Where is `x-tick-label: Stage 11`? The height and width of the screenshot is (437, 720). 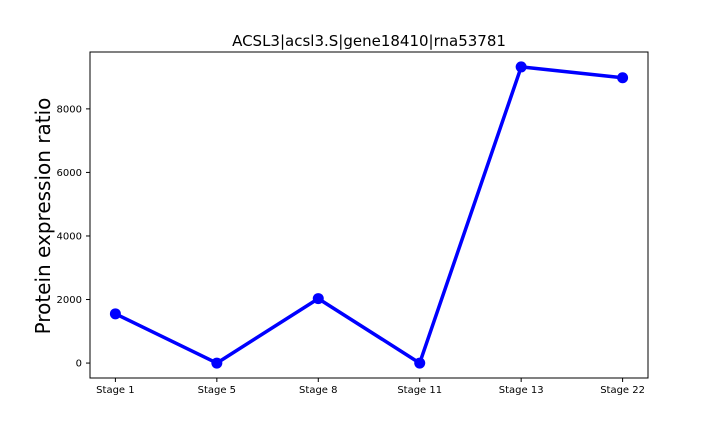 x-tick-label: Stage 11 is located at coordinates (419, 390).